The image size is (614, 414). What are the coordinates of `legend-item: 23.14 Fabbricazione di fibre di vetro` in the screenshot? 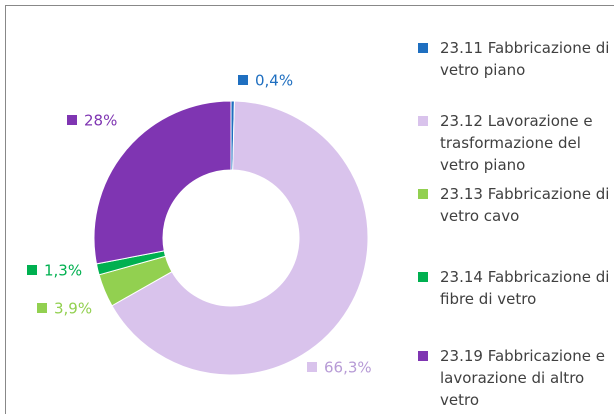 It's located at (516, 288).